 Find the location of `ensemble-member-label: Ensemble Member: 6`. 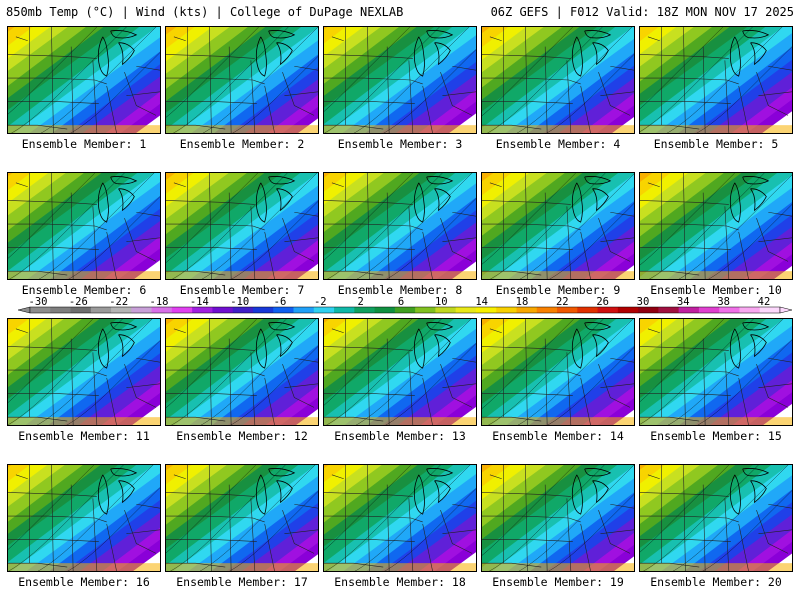

ensemble-member-label: Ensemble Member: 6 is located at coordinates (84, 290).